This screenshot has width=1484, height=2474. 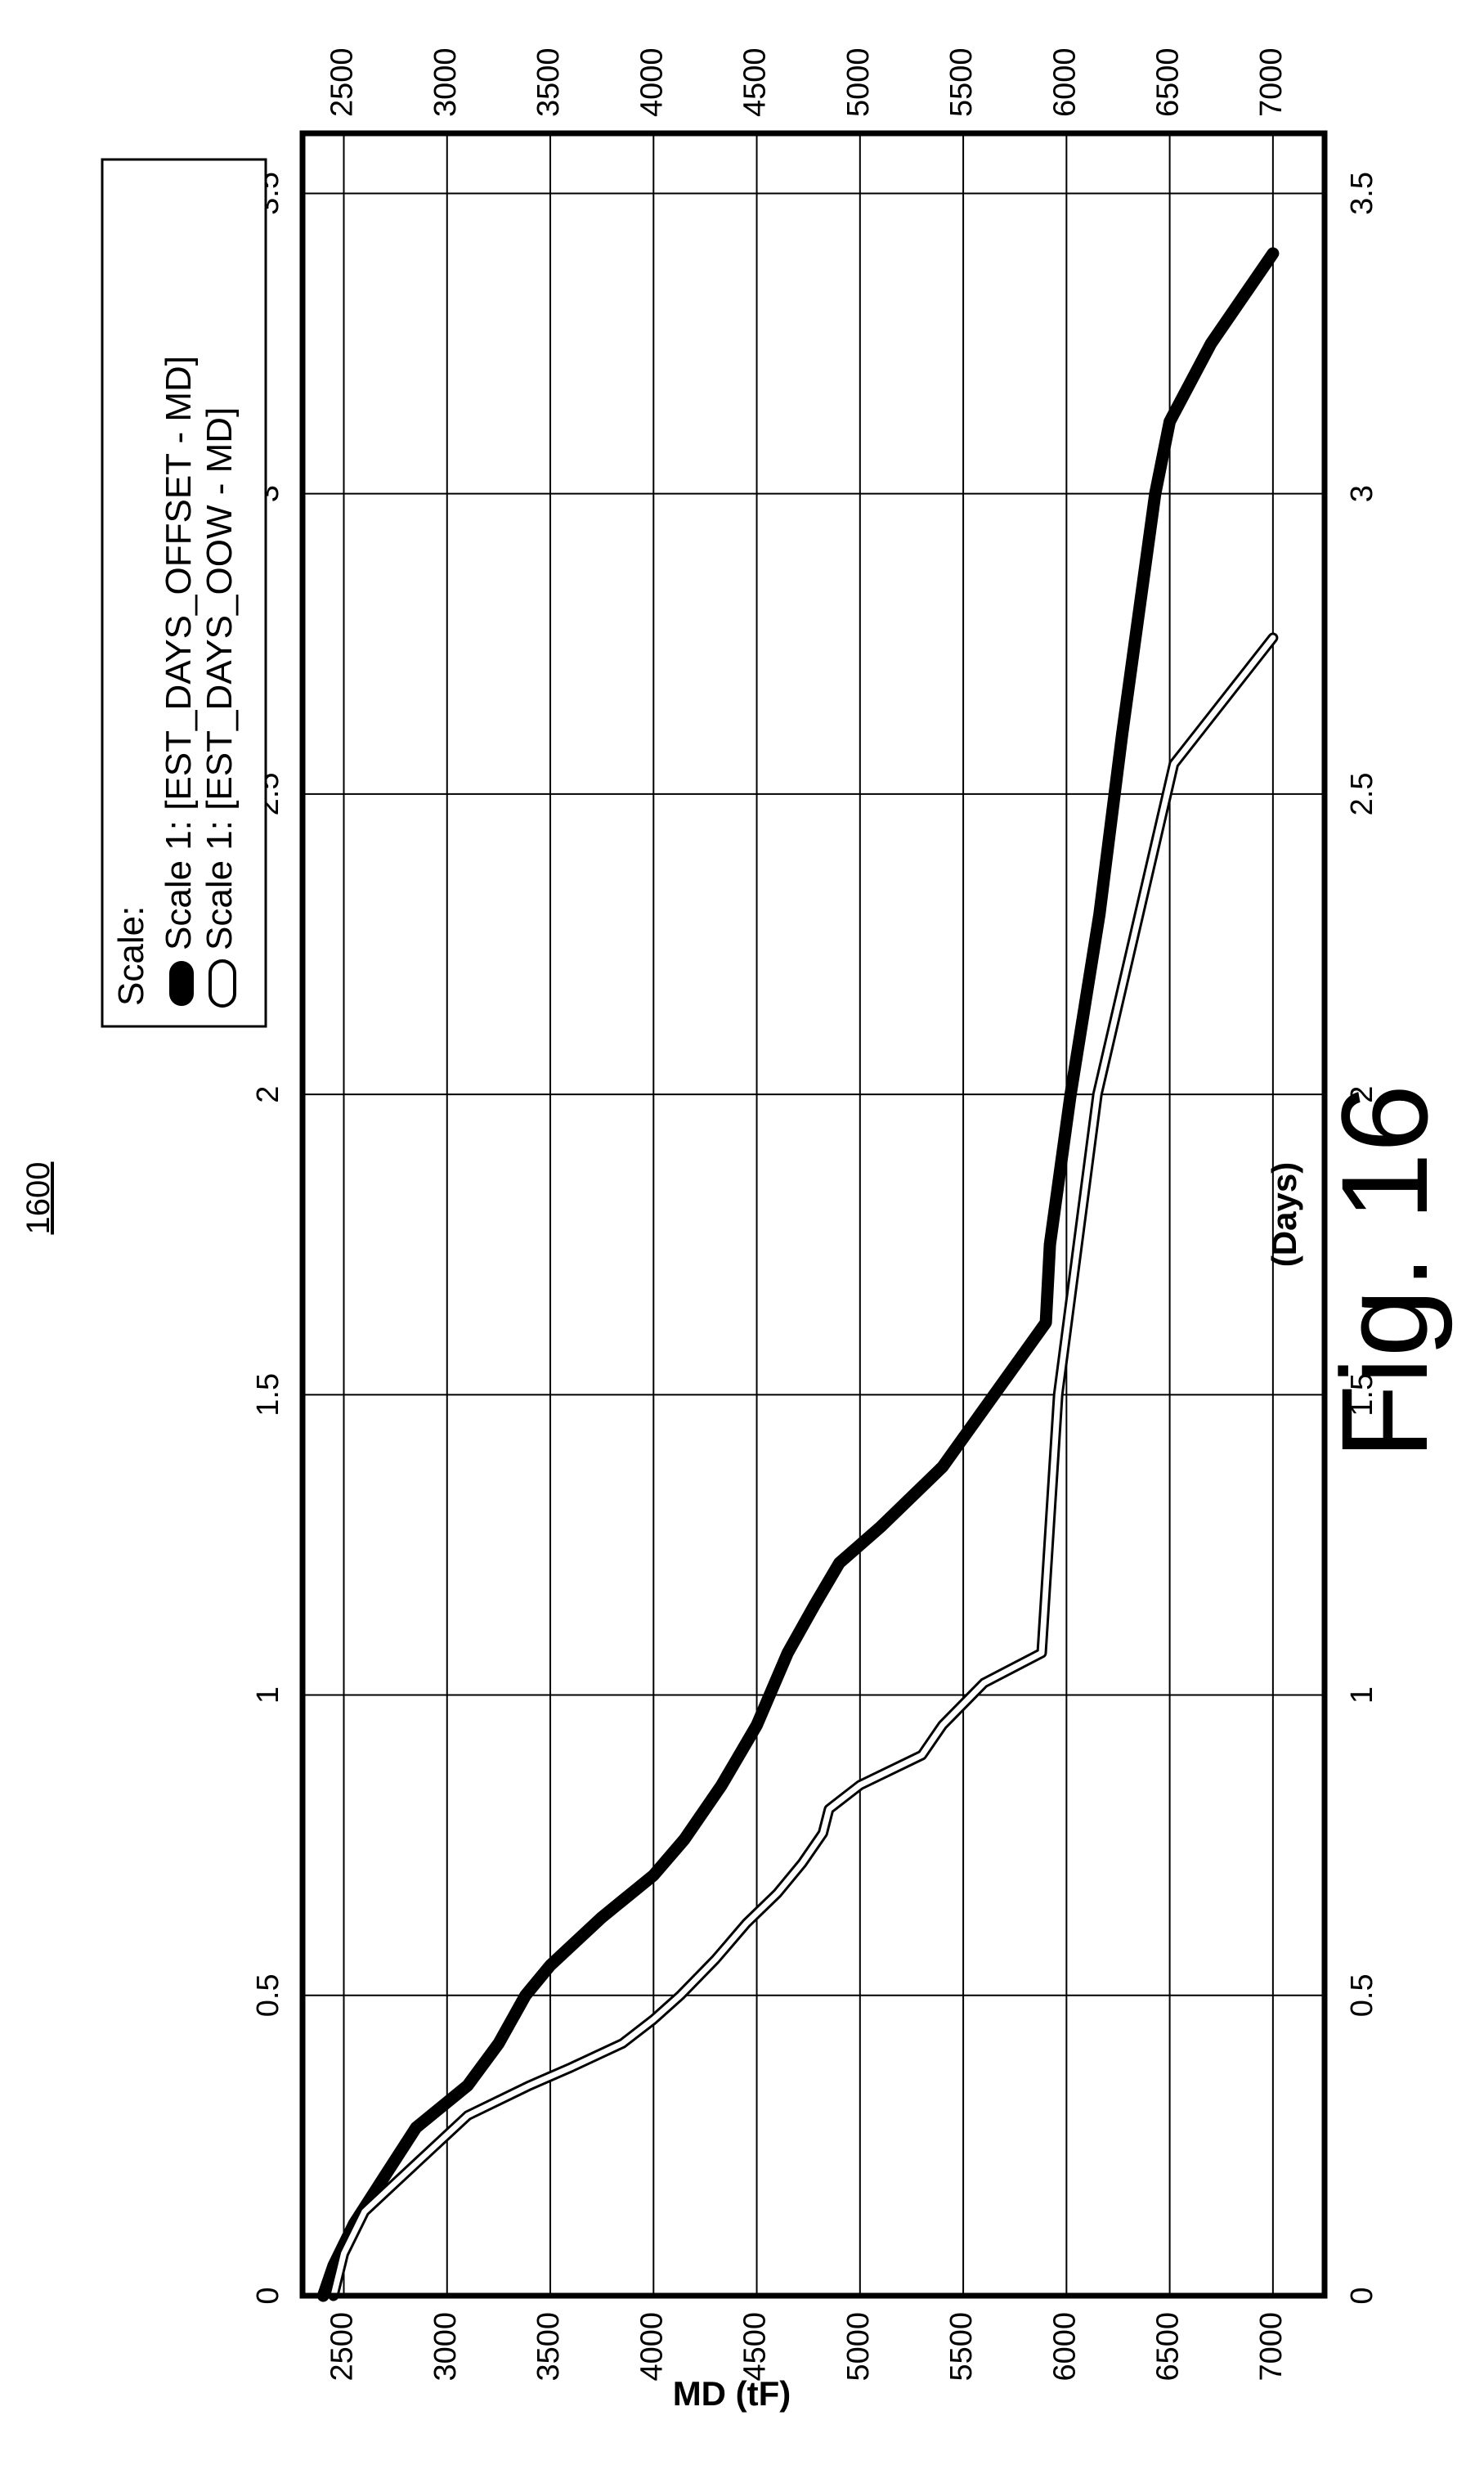 I want to click on y-tick-label-left: 4500, so click(x=755, y=2347).